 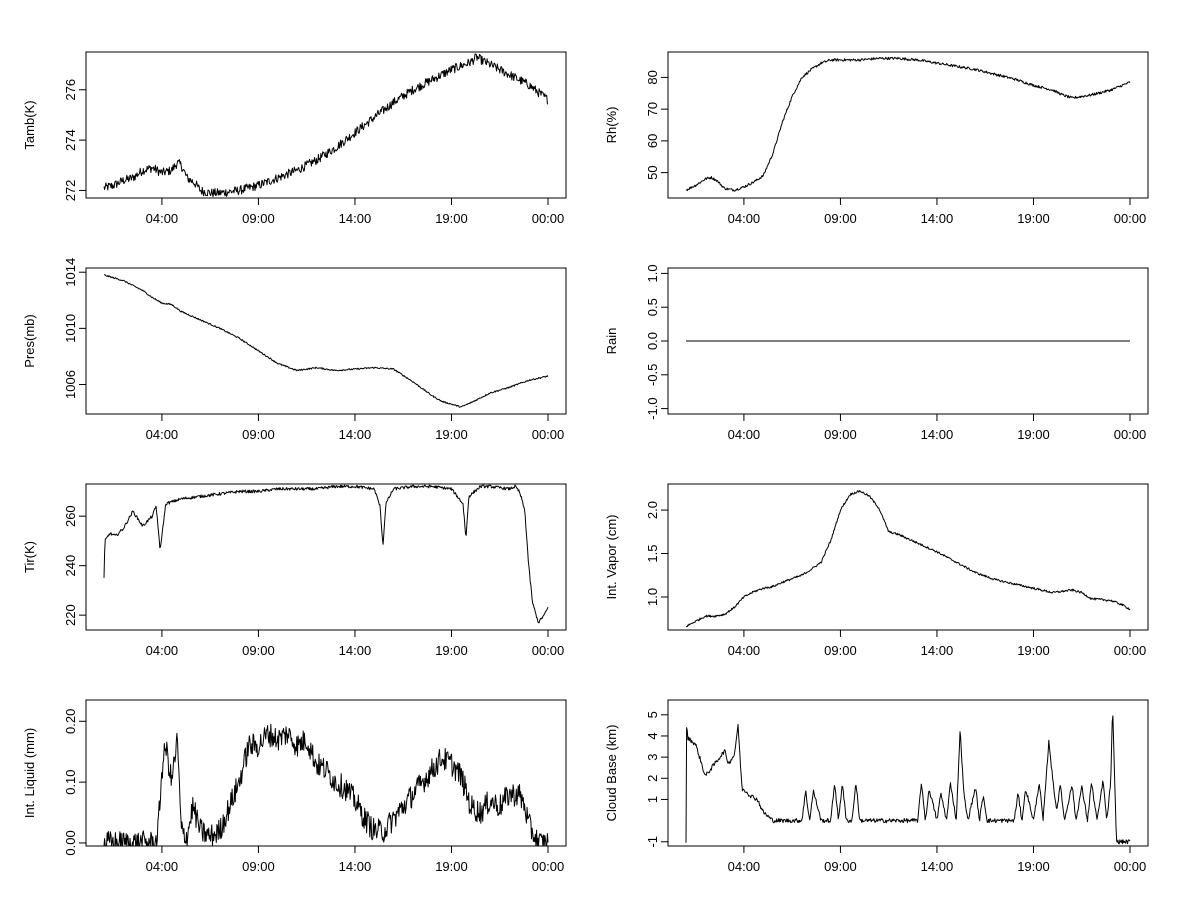 I want to click on y-tick-label: 60, so click(x=652, y=141).